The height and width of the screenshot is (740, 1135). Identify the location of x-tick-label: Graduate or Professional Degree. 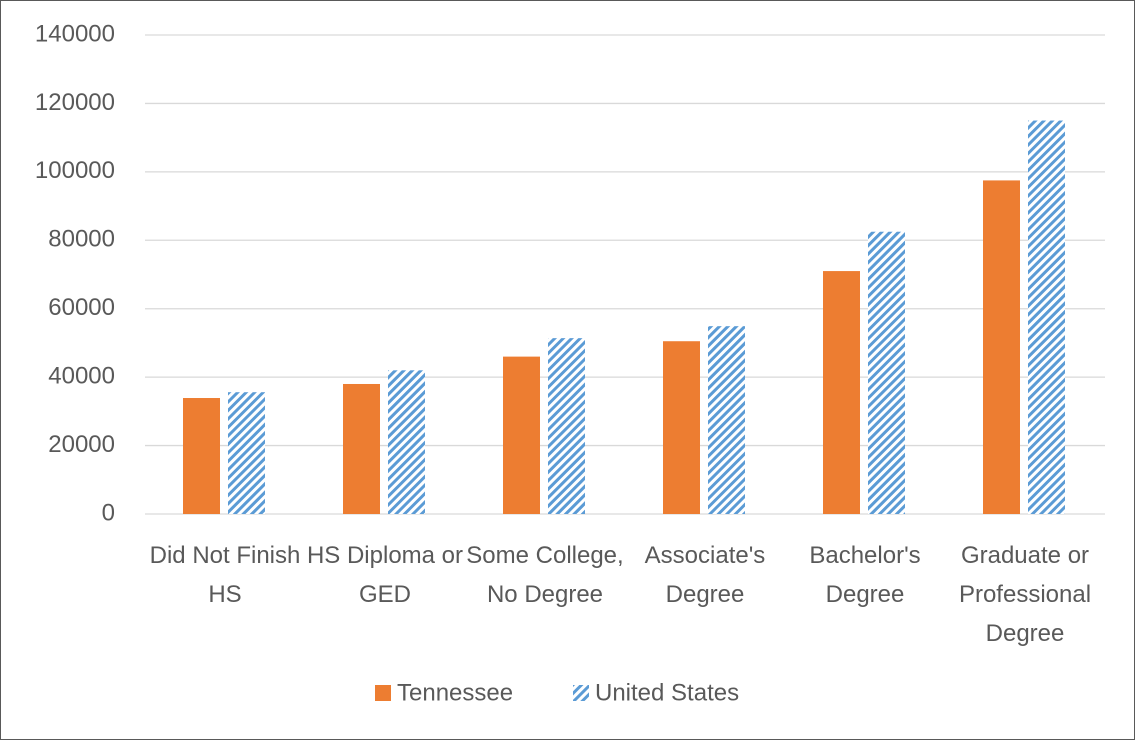
(1025, 594).